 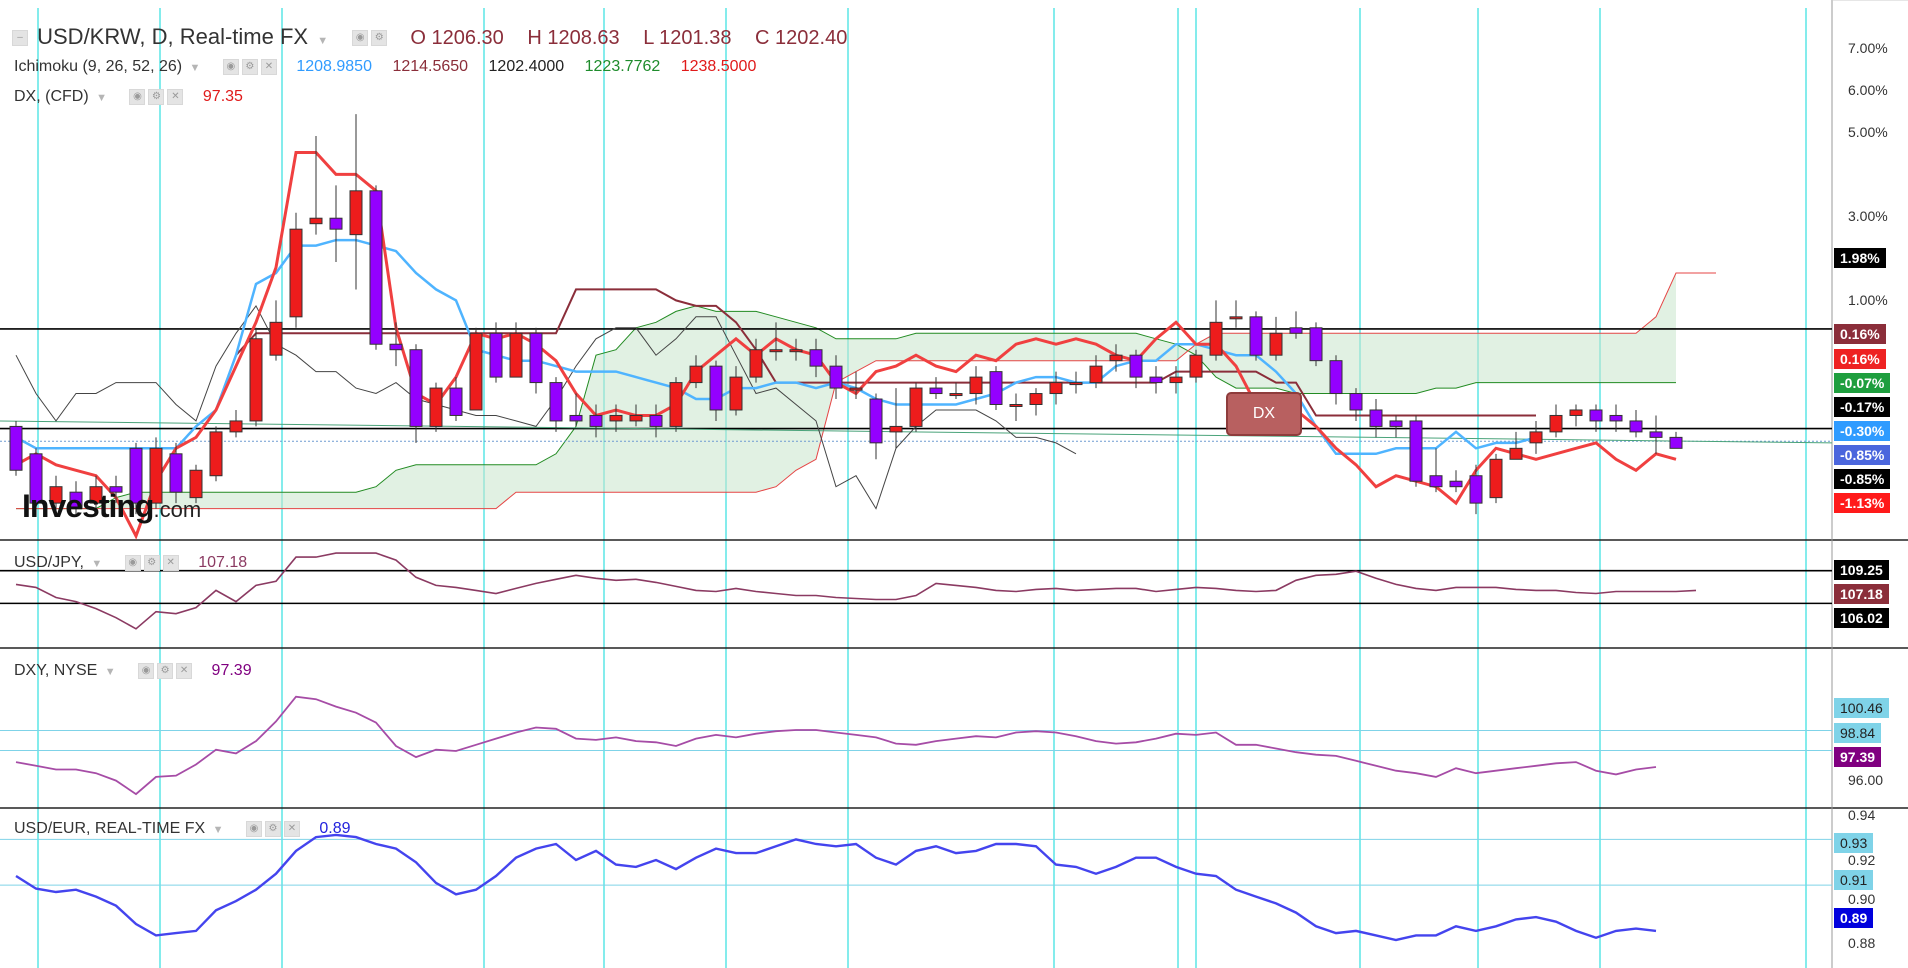 I want to click on eur-legend: USD/EUR, REAL-TIME FX ▼ ◉ ⚙ ✕ 0.89, so click(x=182, y=829).